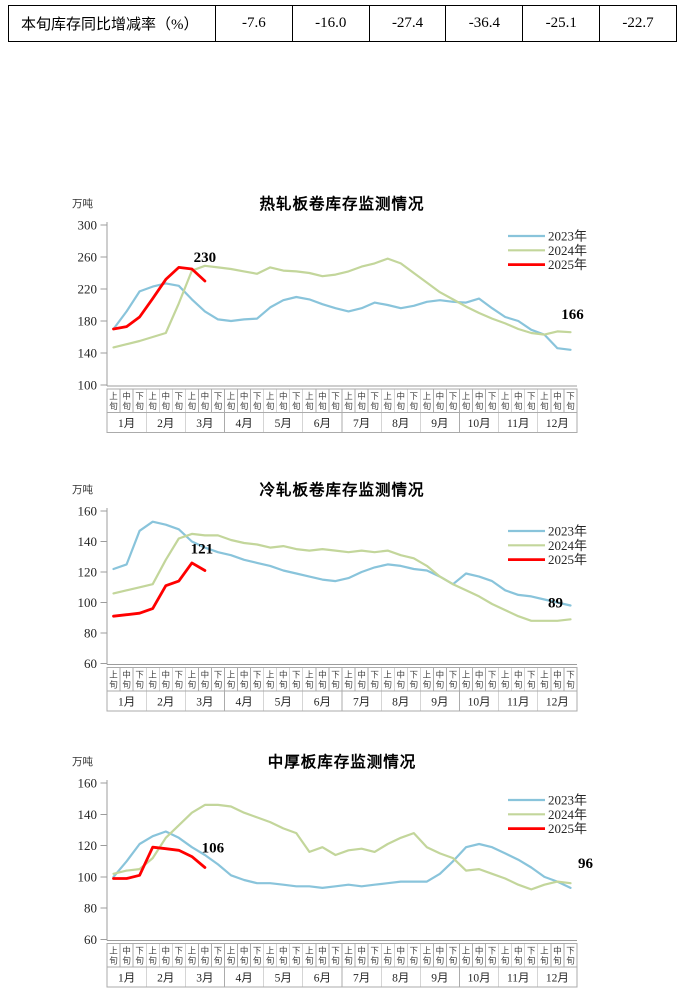 The width and height of the screenshot is (685, 999). Describe the element at coordinates (408, 23) in the screenshot. I see `yoy-value-3: -27.4` at that location.